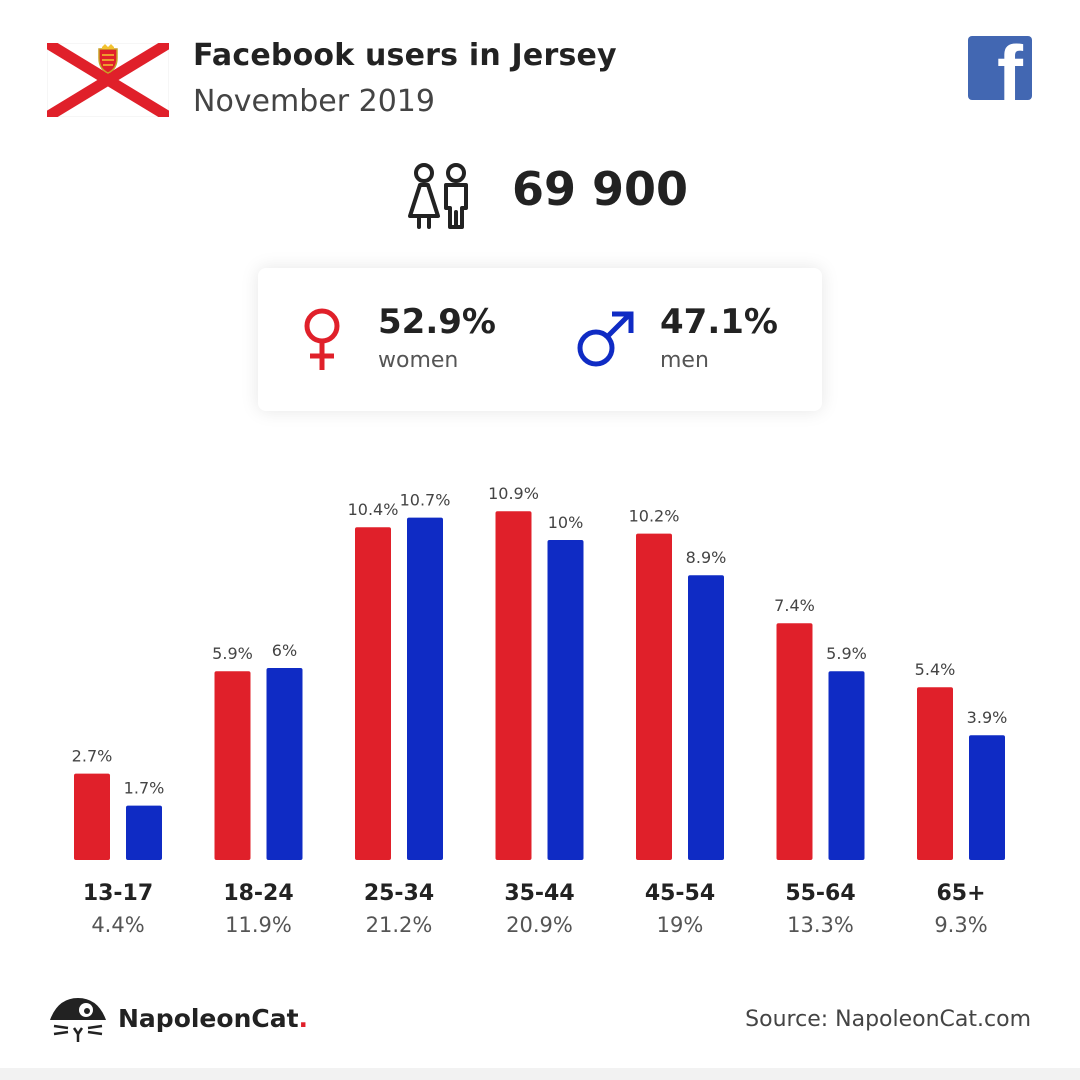  I want to click on male-symbol-icon, so click(606, 342).